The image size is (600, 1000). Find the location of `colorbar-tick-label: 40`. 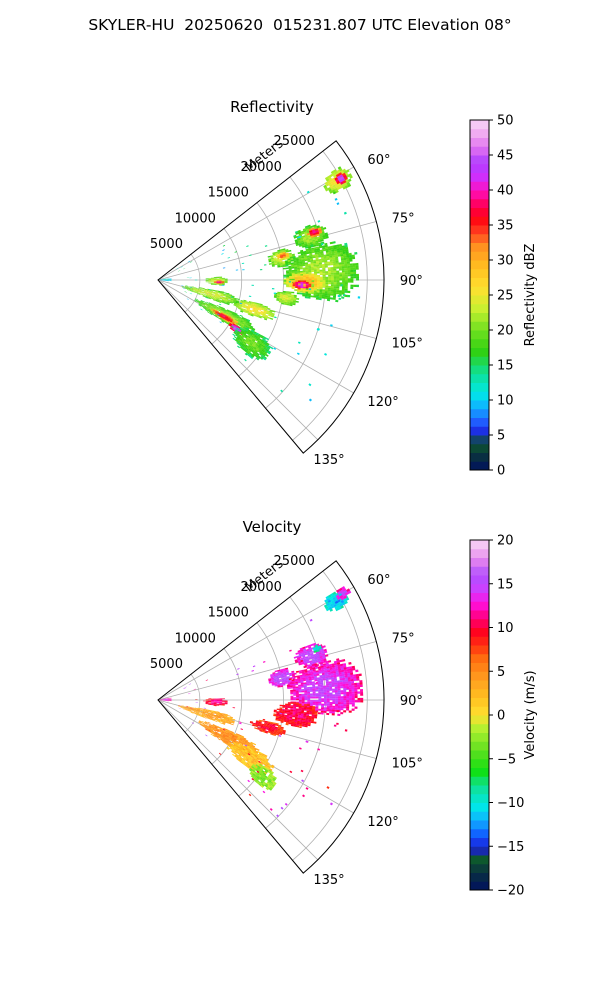

colorbar-tick-label: 40 is located at coordinates (505, 191).